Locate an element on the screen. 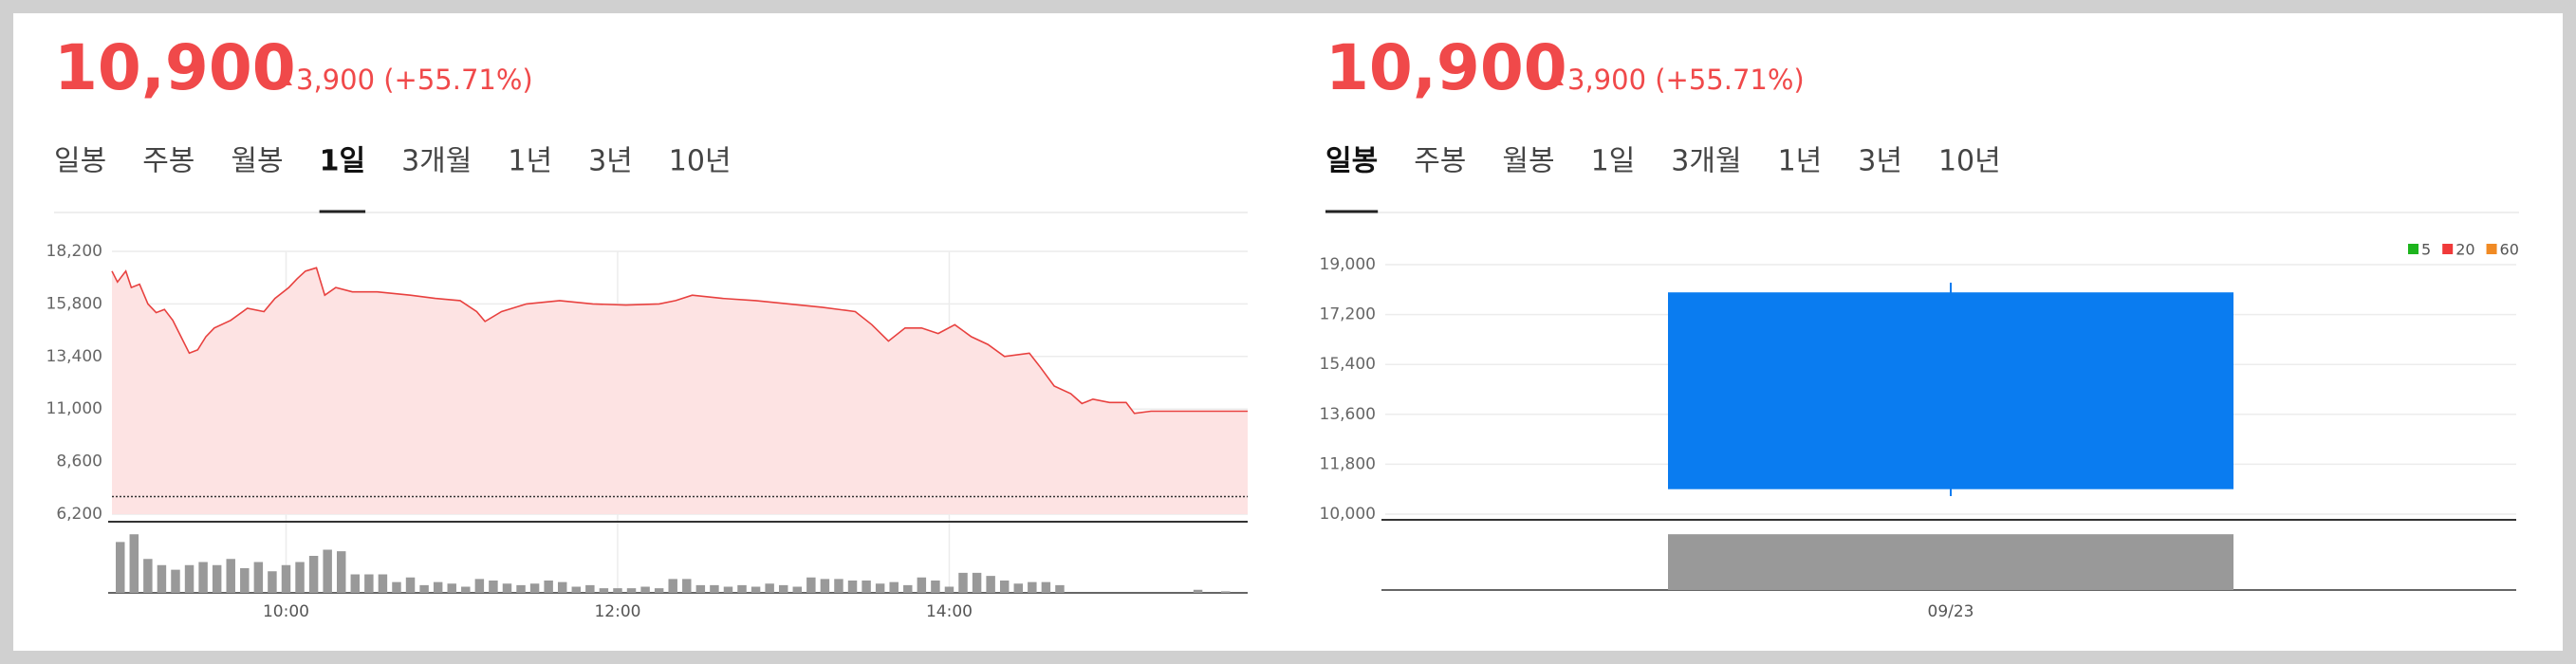  y-tick-label: 17,200 is located at coordinates (1348, 315).